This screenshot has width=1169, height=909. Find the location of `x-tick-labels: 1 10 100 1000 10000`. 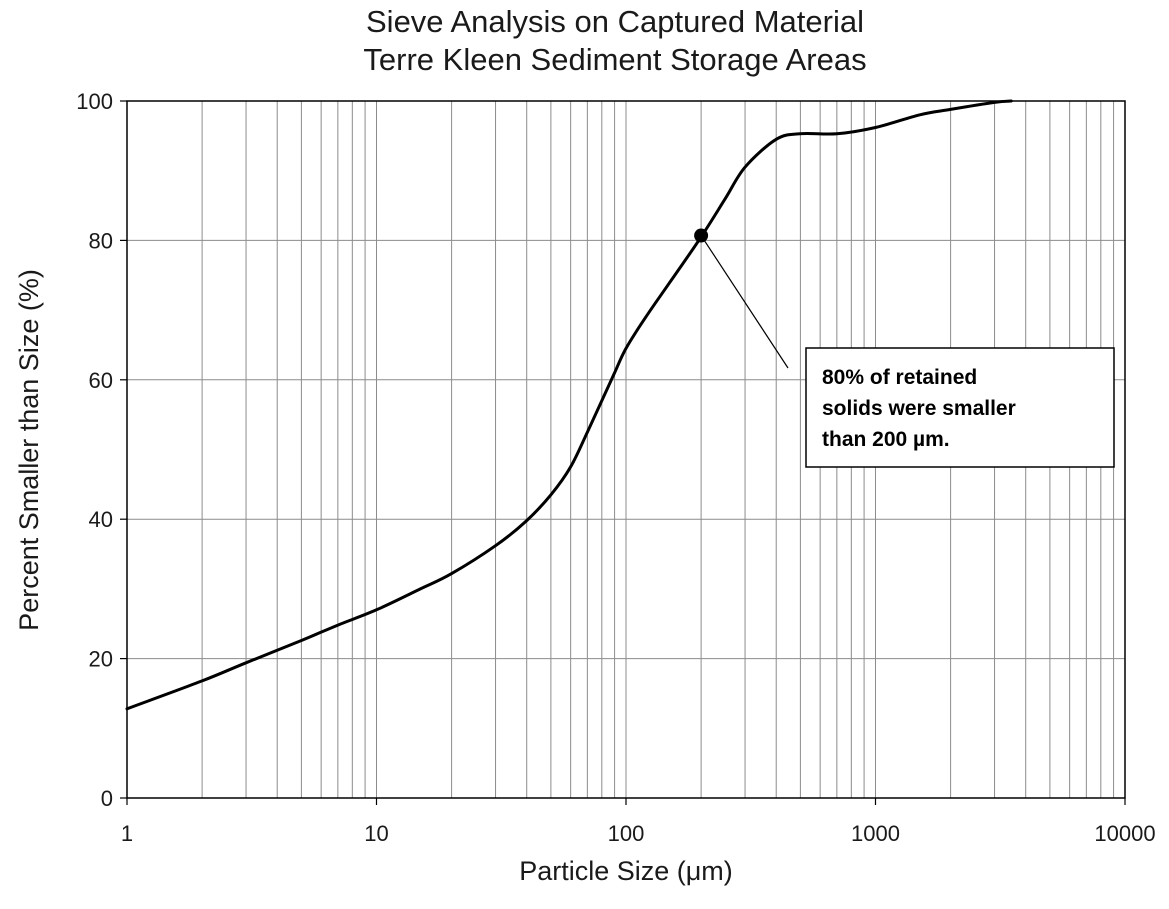

x-tick-labels: 1 10 100 1000 10000 is located at coordinates (638, 833).